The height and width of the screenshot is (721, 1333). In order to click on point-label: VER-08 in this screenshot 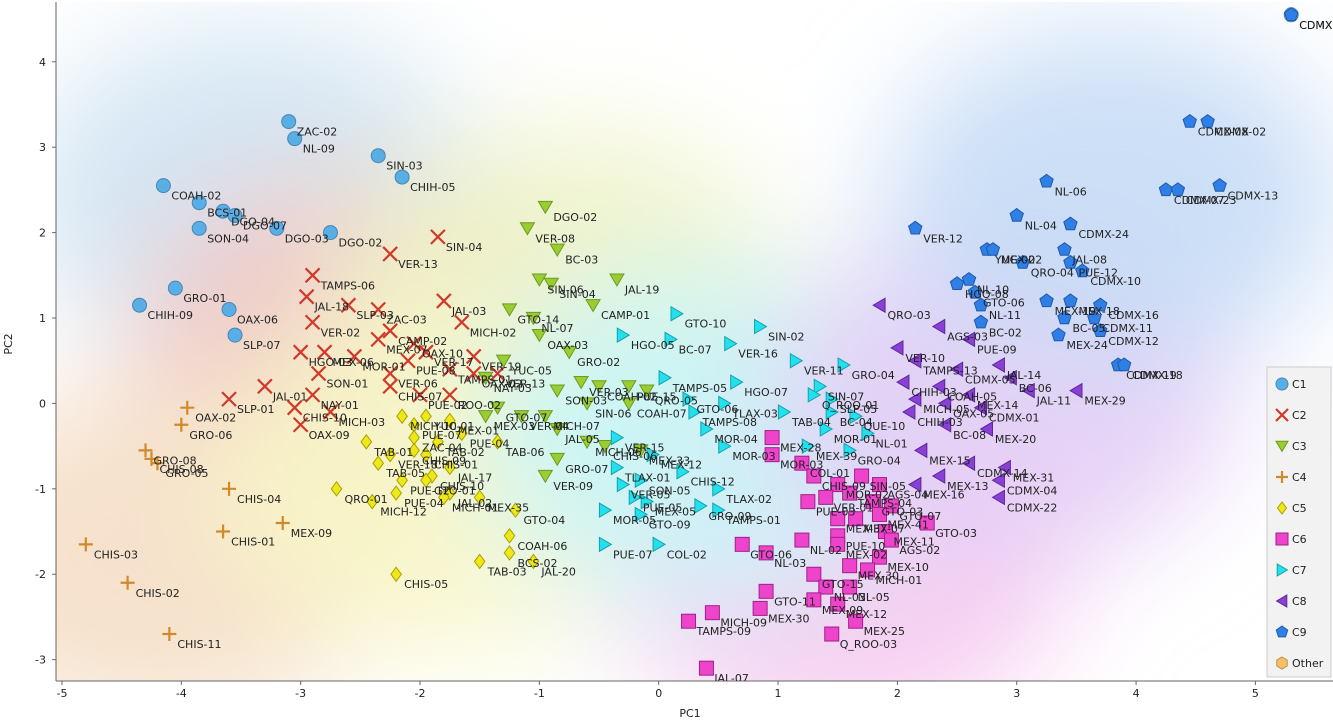, I will do `click(555, 238)`.